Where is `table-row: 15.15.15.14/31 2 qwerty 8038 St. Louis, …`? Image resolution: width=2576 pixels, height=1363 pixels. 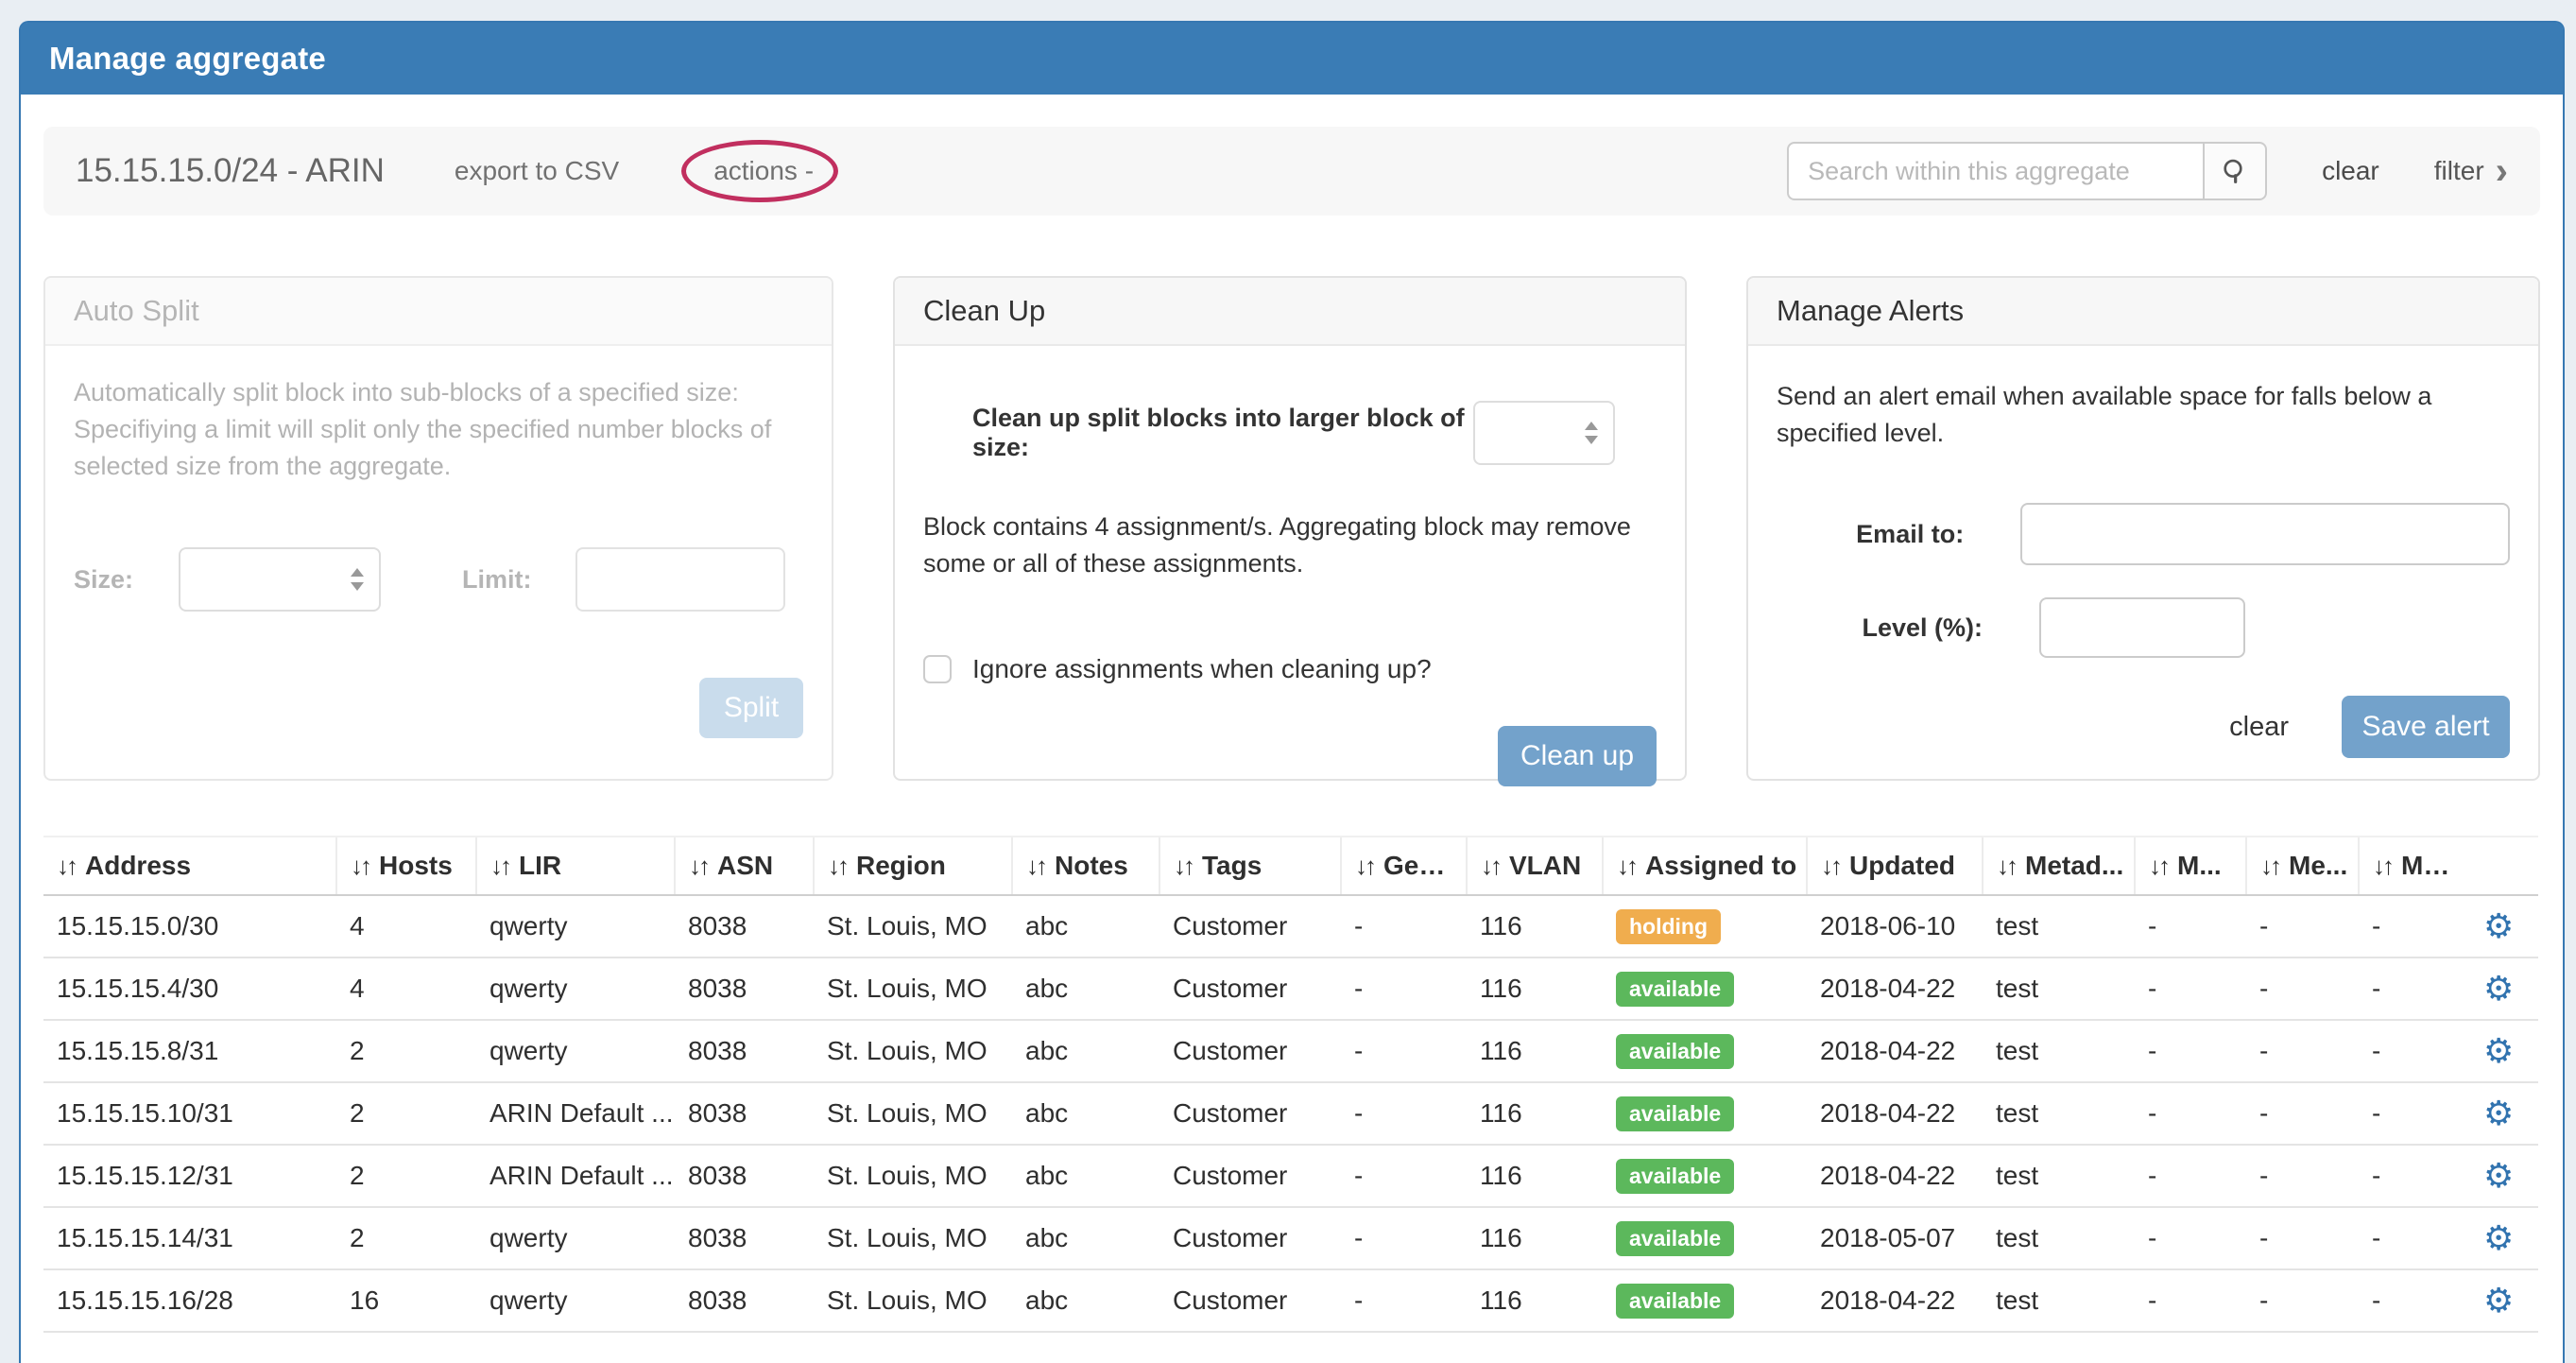
table-row: 15.15.15.14/31 2 qwerty 8038 St. Louis, … is located at coordinates (1290, 1238).